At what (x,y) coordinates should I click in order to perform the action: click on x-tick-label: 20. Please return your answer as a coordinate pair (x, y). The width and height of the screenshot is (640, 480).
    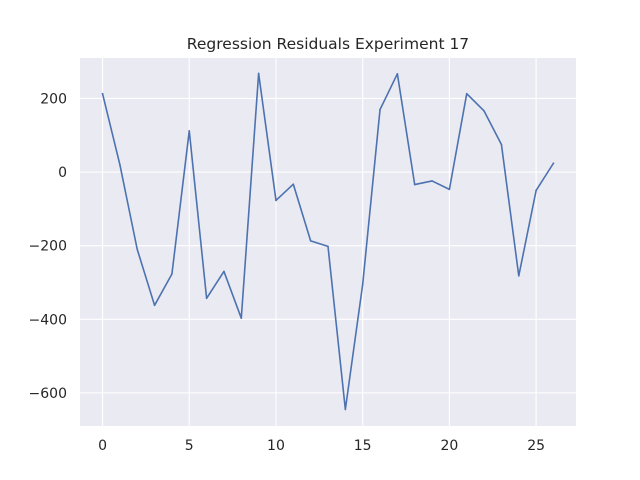
    Looking at the image, I should click on (449, 446).